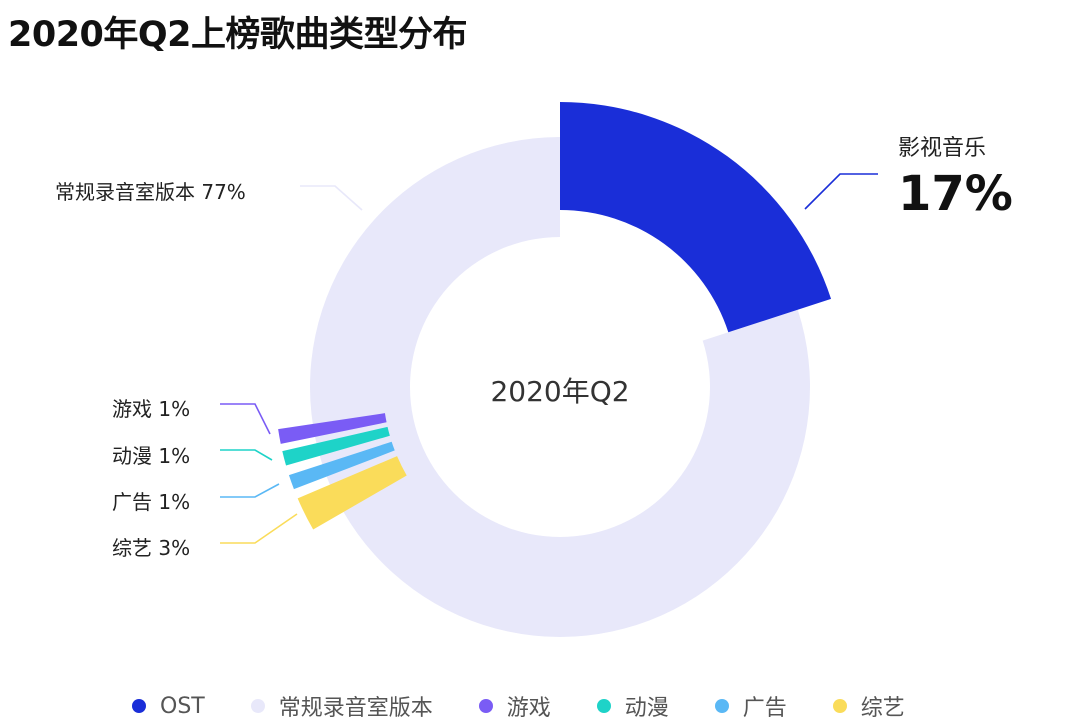  I want to click on leader-game, so click(245, 419).